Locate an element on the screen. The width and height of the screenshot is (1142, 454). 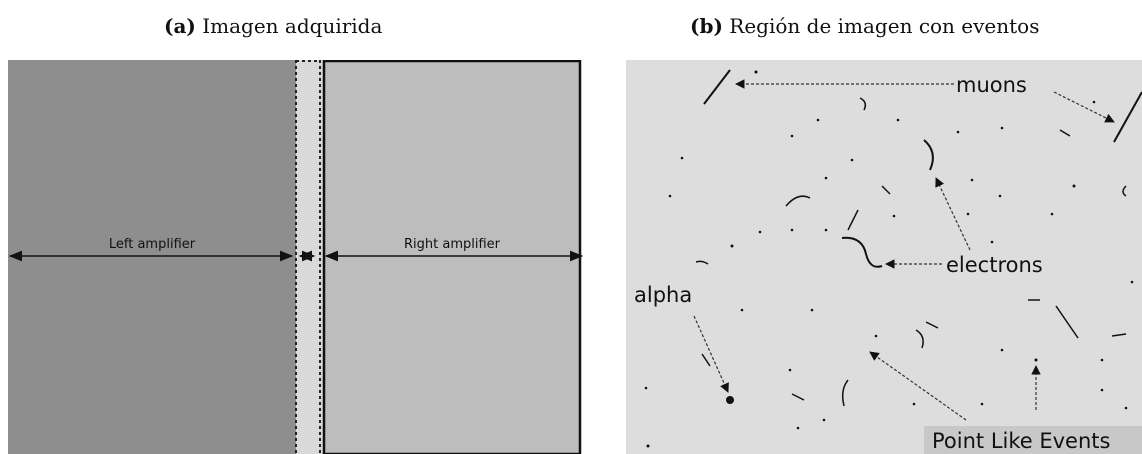
caption-b-tag: (b) is located at coordinates (706, 26).